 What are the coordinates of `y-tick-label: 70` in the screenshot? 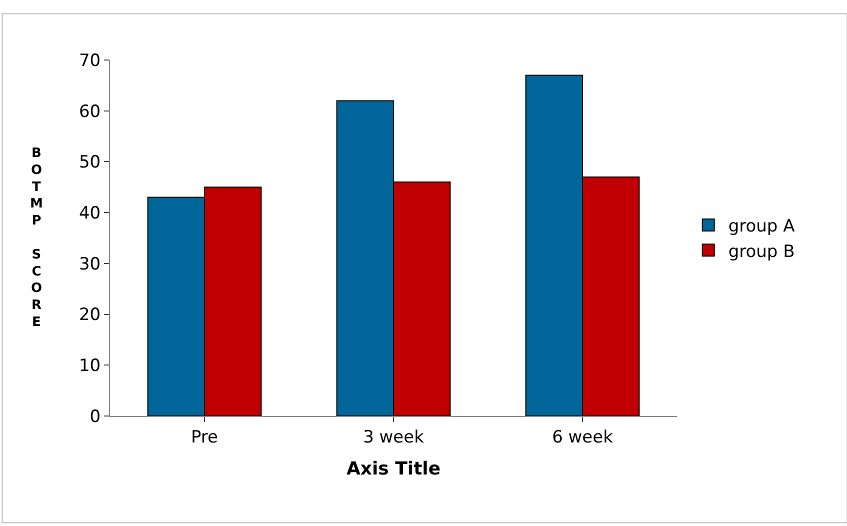 It's located at (89, 60).